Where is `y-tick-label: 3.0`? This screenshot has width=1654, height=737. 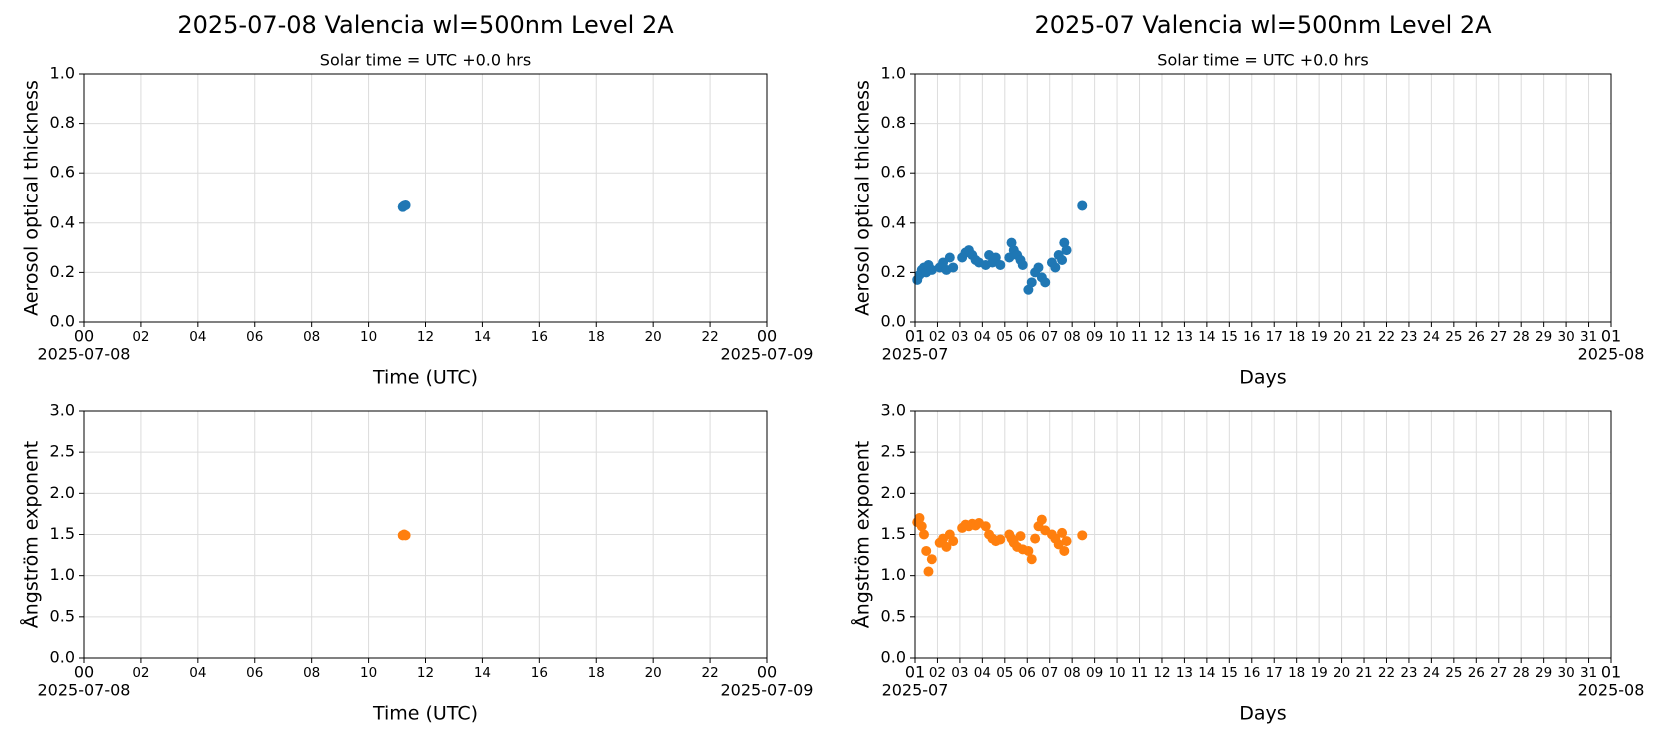 y-tick-label: 3.0 is located at coordinates (62, 410).